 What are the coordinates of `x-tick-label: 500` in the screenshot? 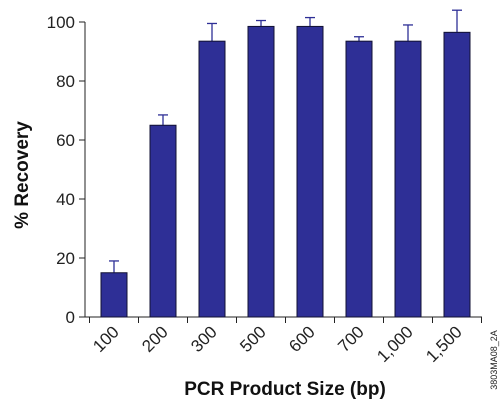 It's located at (252, 338).